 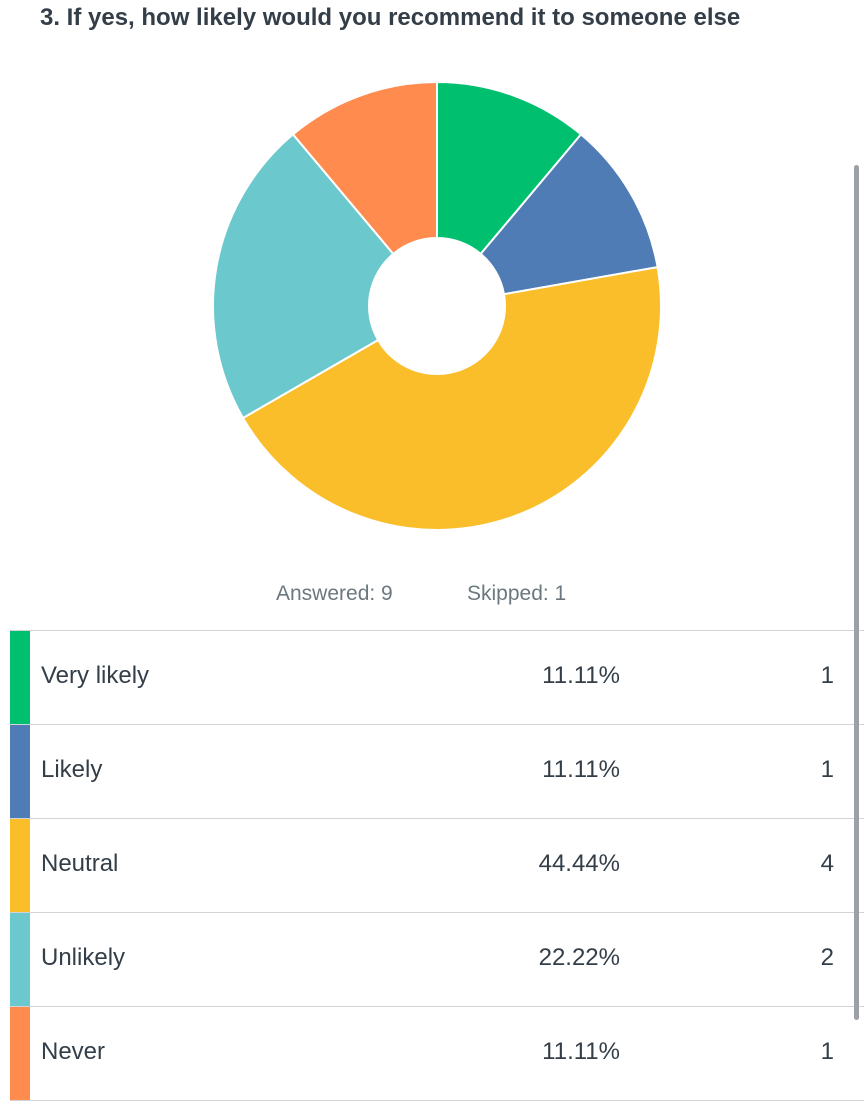 I want to click on table-row: Unlikely 22.22% 2, so click(x=437, y=960).